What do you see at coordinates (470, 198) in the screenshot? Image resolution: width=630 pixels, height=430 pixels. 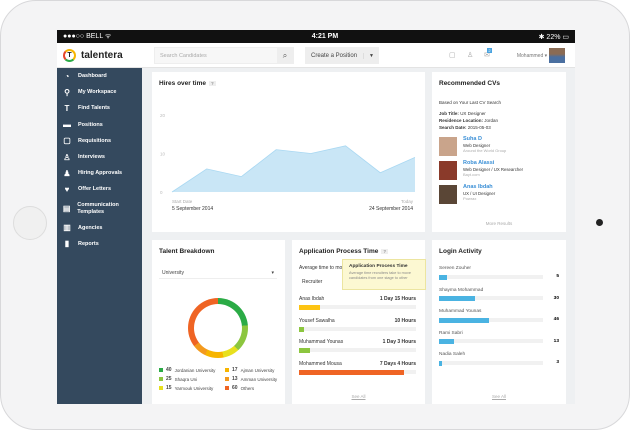 I see `candidate-company: Powrax` at bounding box center [470, 198].